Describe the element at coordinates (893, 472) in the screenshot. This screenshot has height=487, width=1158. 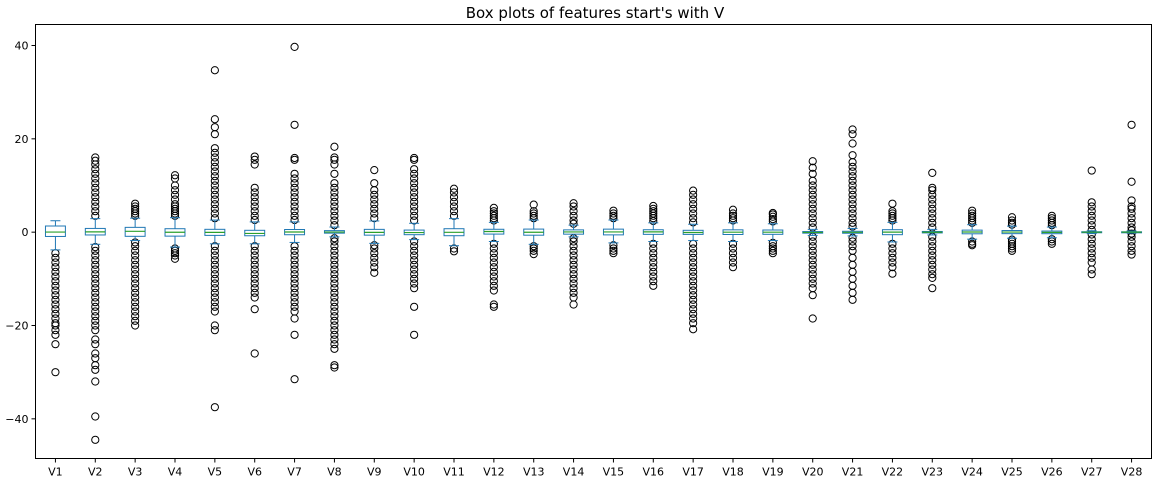
I see `x-tick-label: V22` at that location.